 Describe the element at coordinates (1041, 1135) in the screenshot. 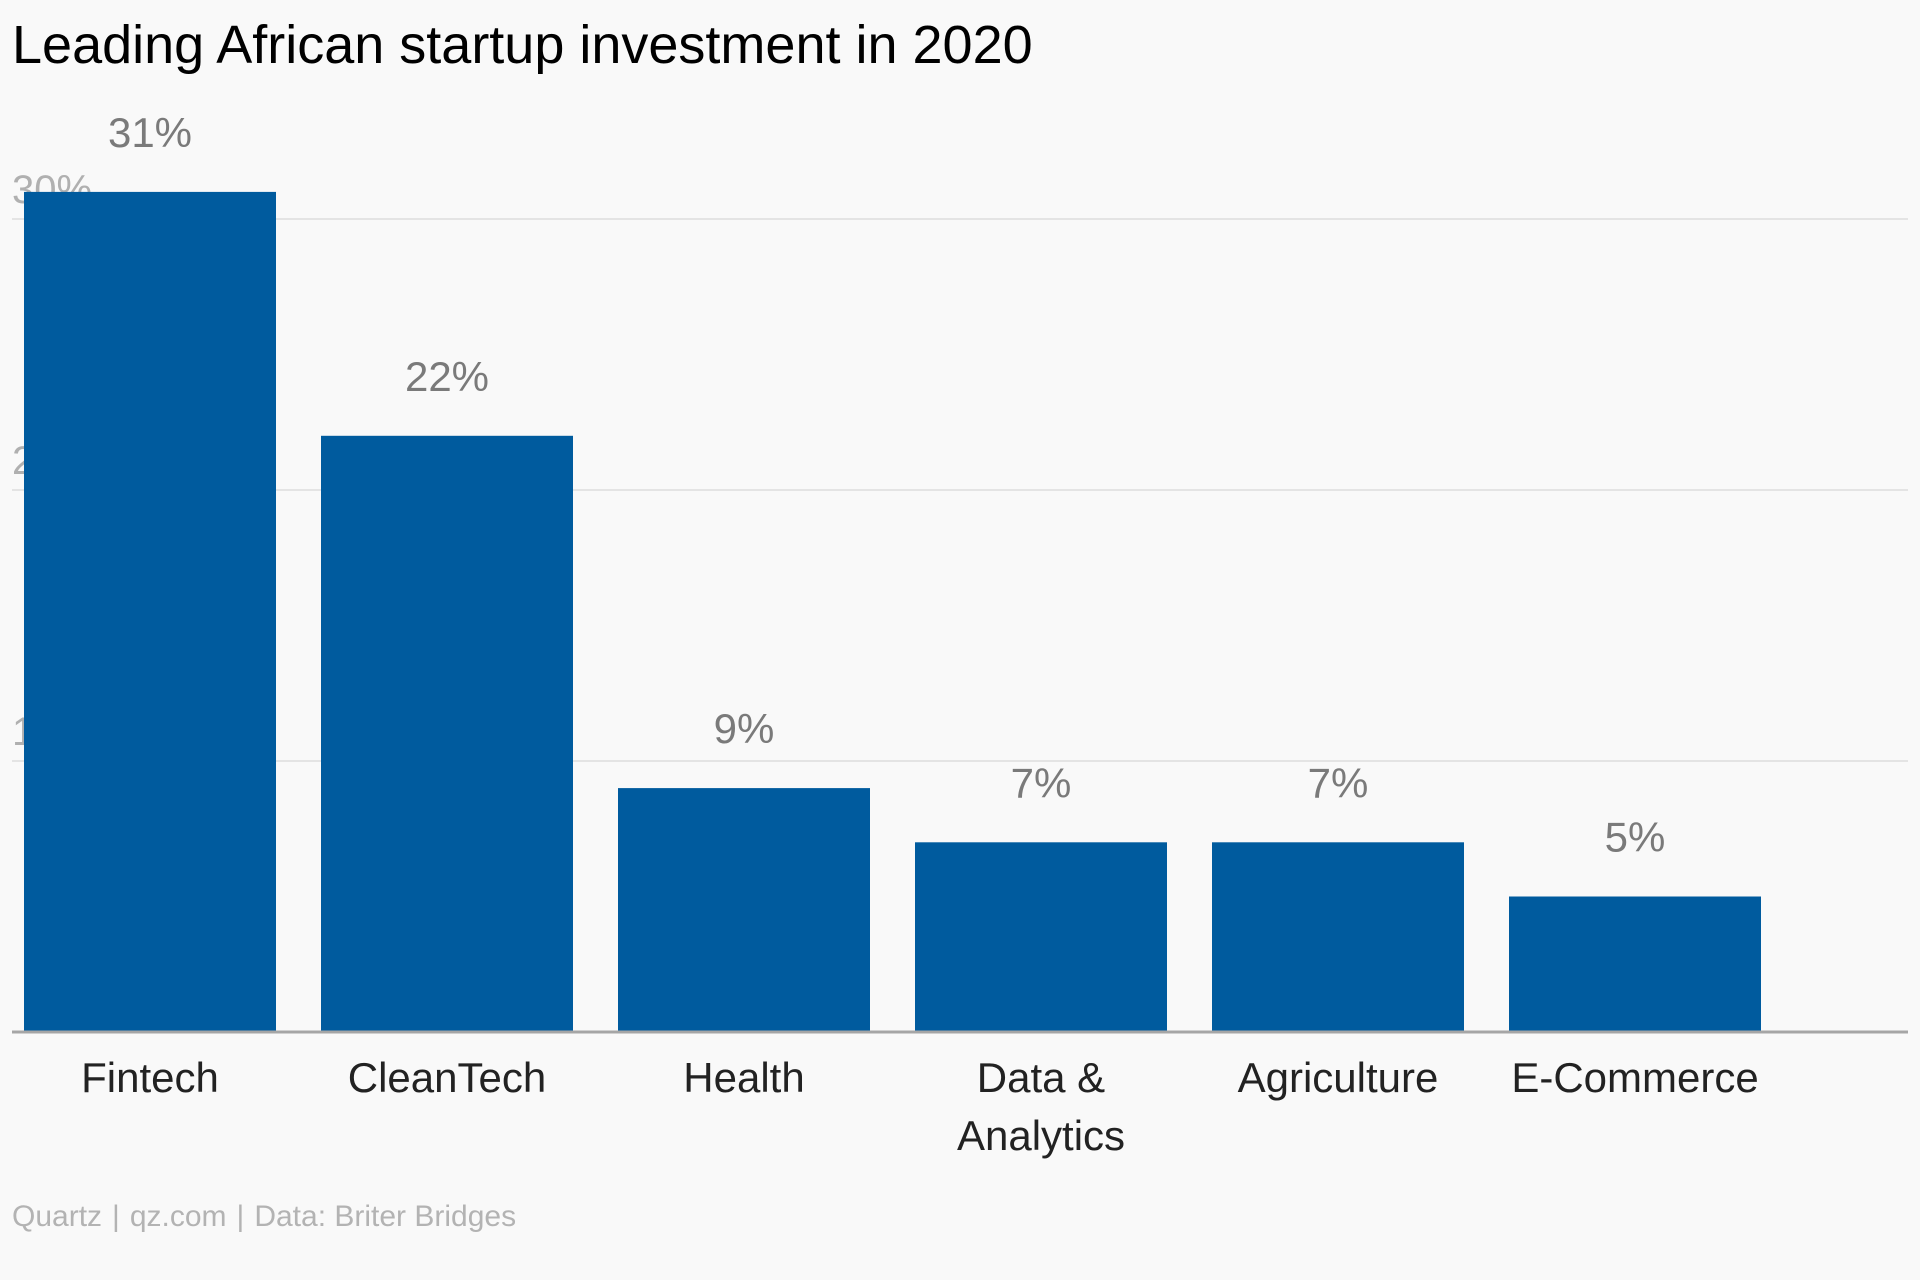

I see `category-label-line: Analytics` at that location.